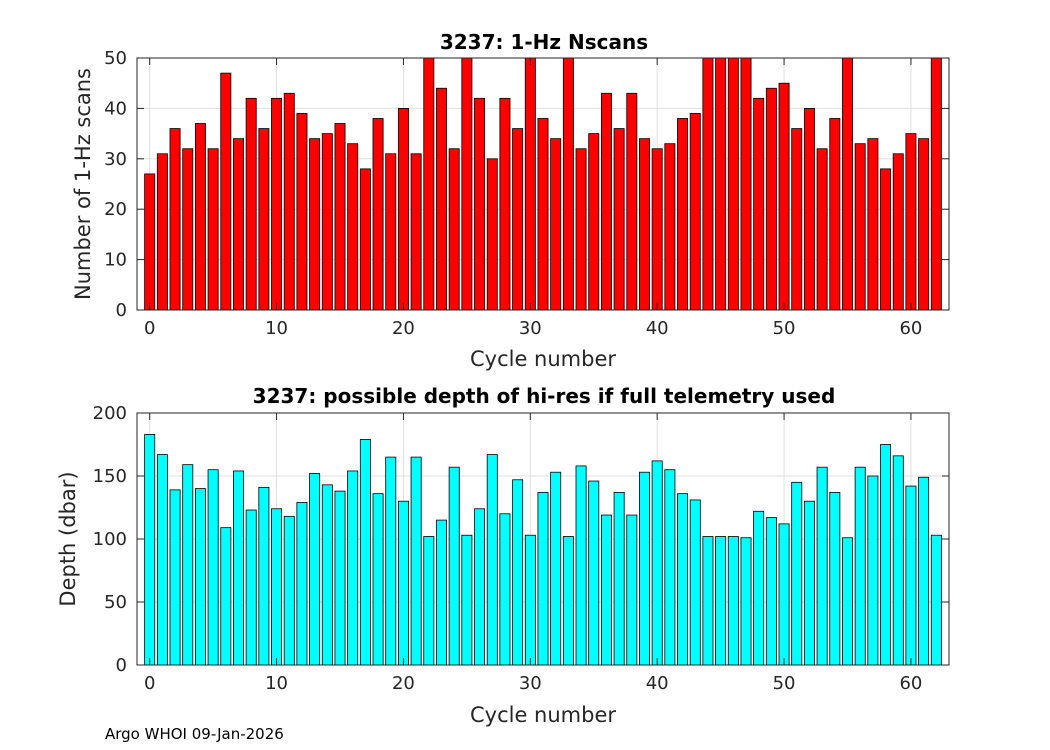 This screenshot has width=1050, height=750. I want to click on chart-bottom-ytick-label: 200, so click(110, 413).